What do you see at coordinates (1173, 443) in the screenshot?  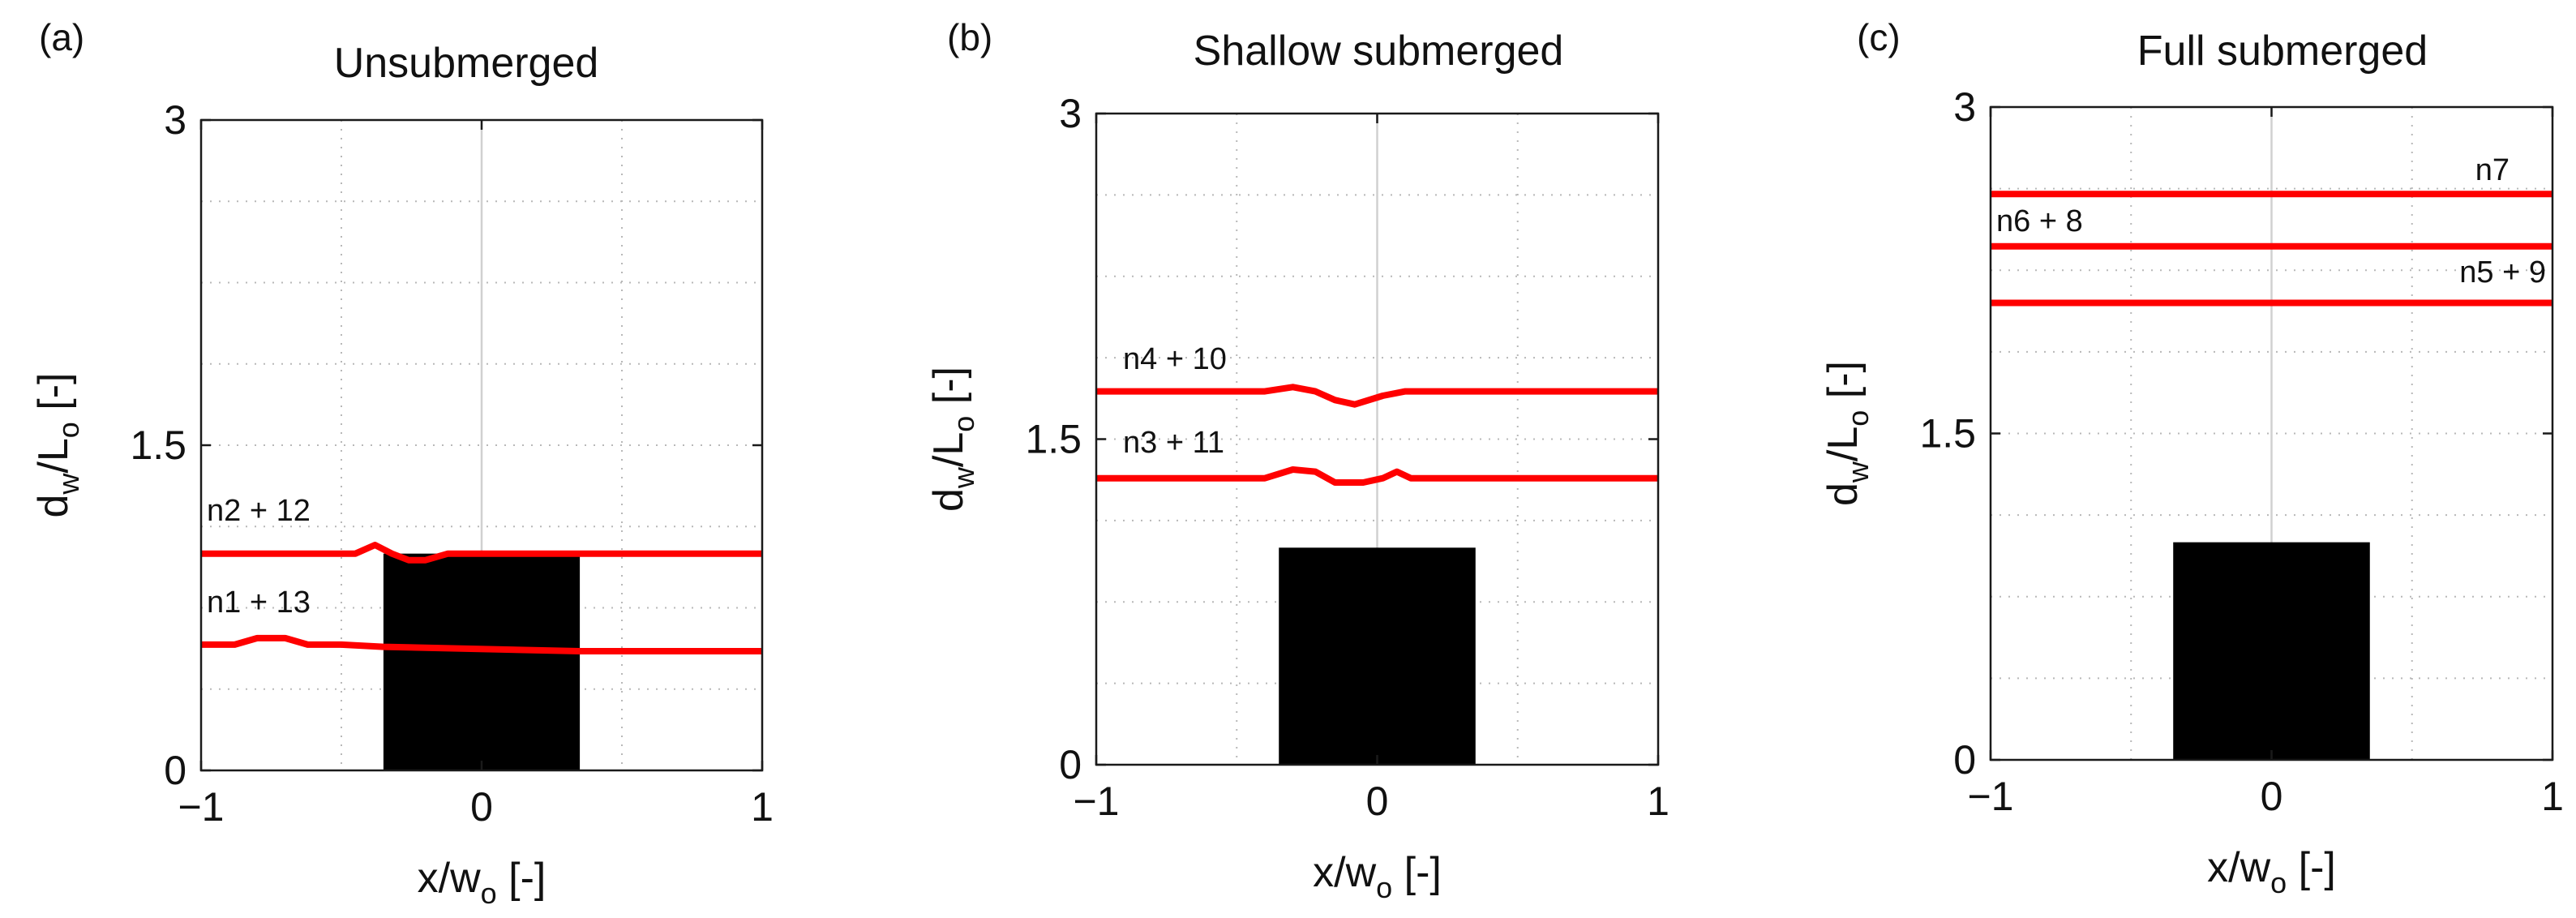 I see `series-label-n3-11: n3 + 11` at bounding box center [1173, 443].